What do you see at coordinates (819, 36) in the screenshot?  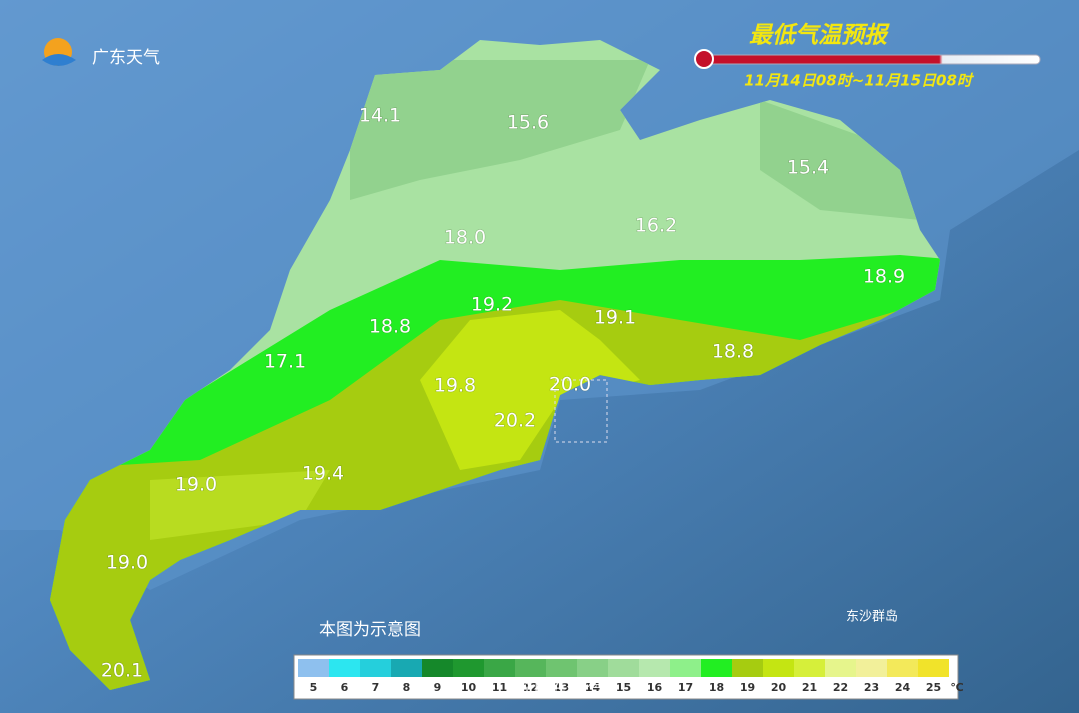 I see `title: 最低气温预报` at bounding box center [819, 36].